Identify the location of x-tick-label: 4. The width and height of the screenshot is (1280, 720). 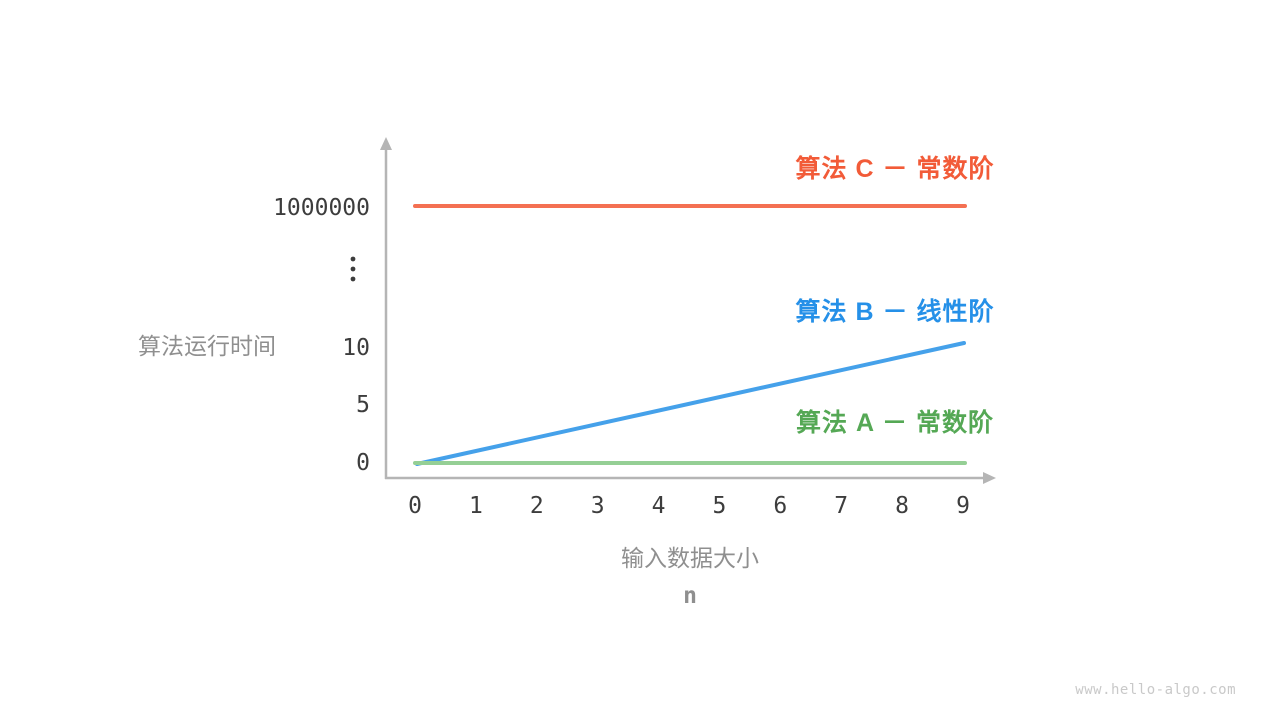
(659, 506).